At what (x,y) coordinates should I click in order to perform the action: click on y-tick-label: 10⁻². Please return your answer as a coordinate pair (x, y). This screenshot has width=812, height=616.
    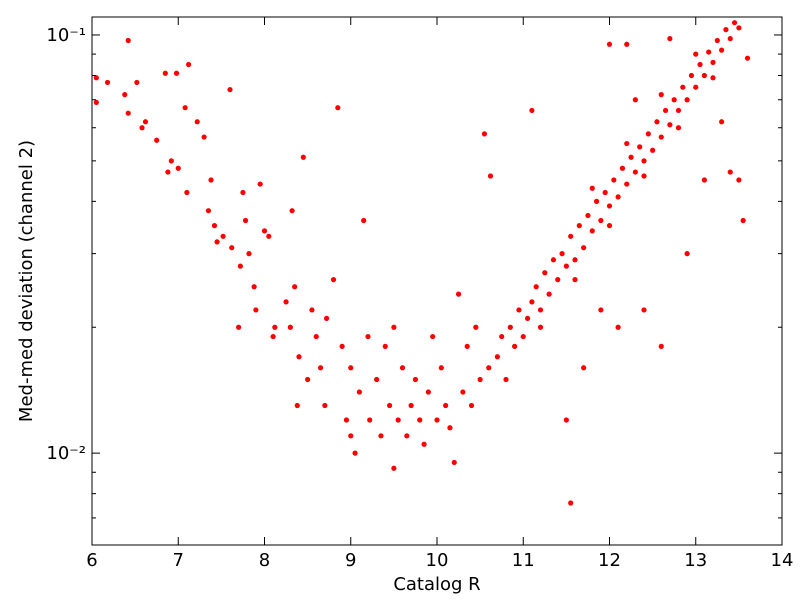
    Looking at the image, I should click on (66, 453).